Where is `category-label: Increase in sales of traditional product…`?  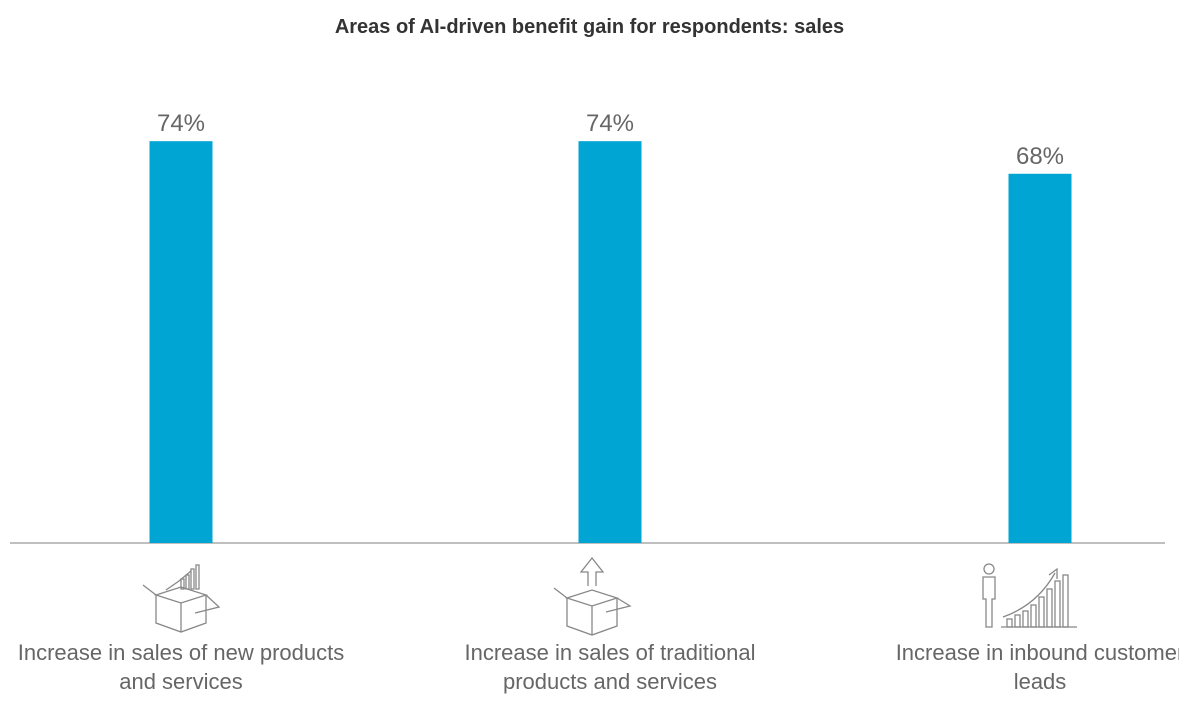 category-label: Increase in sales of traditional product… is located at coordinates (610, 667).